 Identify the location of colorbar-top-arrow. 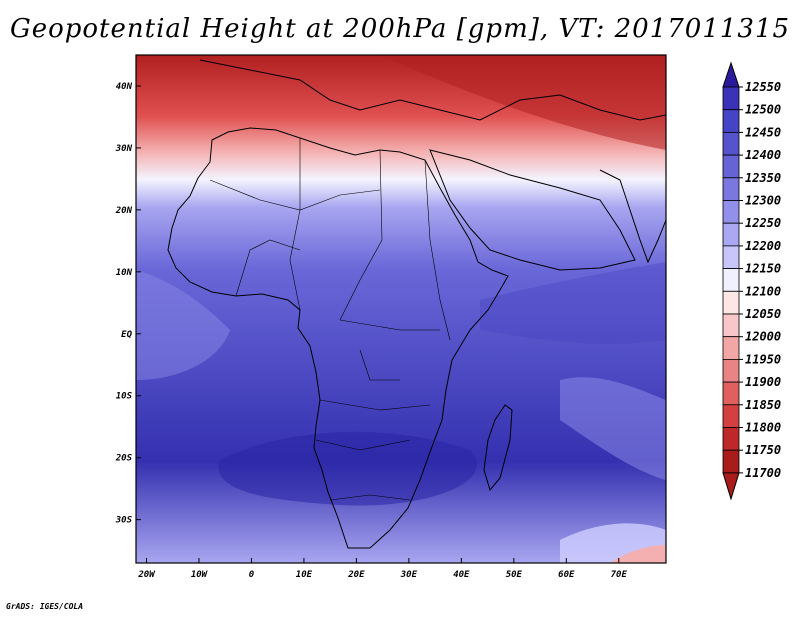
(731, 74).